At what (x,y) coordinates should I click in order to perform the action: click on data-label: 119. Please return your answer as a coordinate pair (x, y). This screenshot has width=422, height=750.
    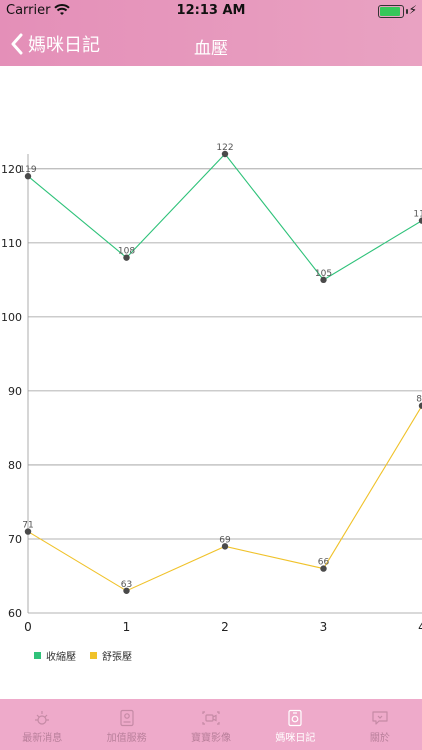
    Looking at the image, I should click on (27, 170).